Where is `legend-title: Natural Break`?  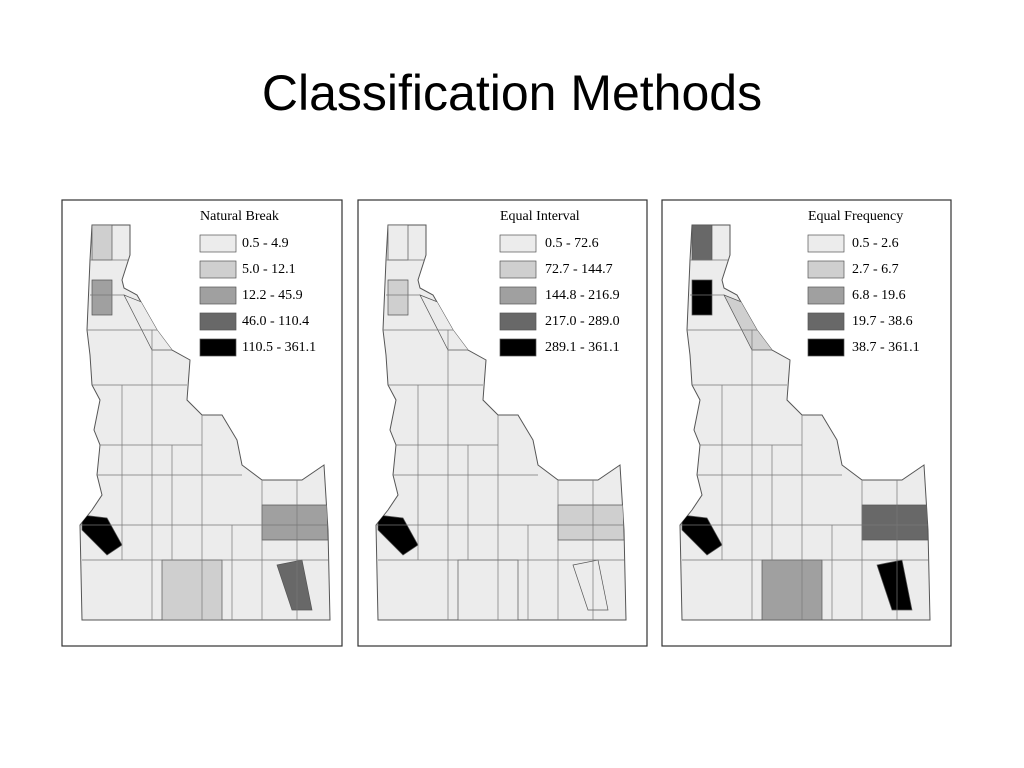 legend-title: Natural Break is located at coordinates (239, 216).